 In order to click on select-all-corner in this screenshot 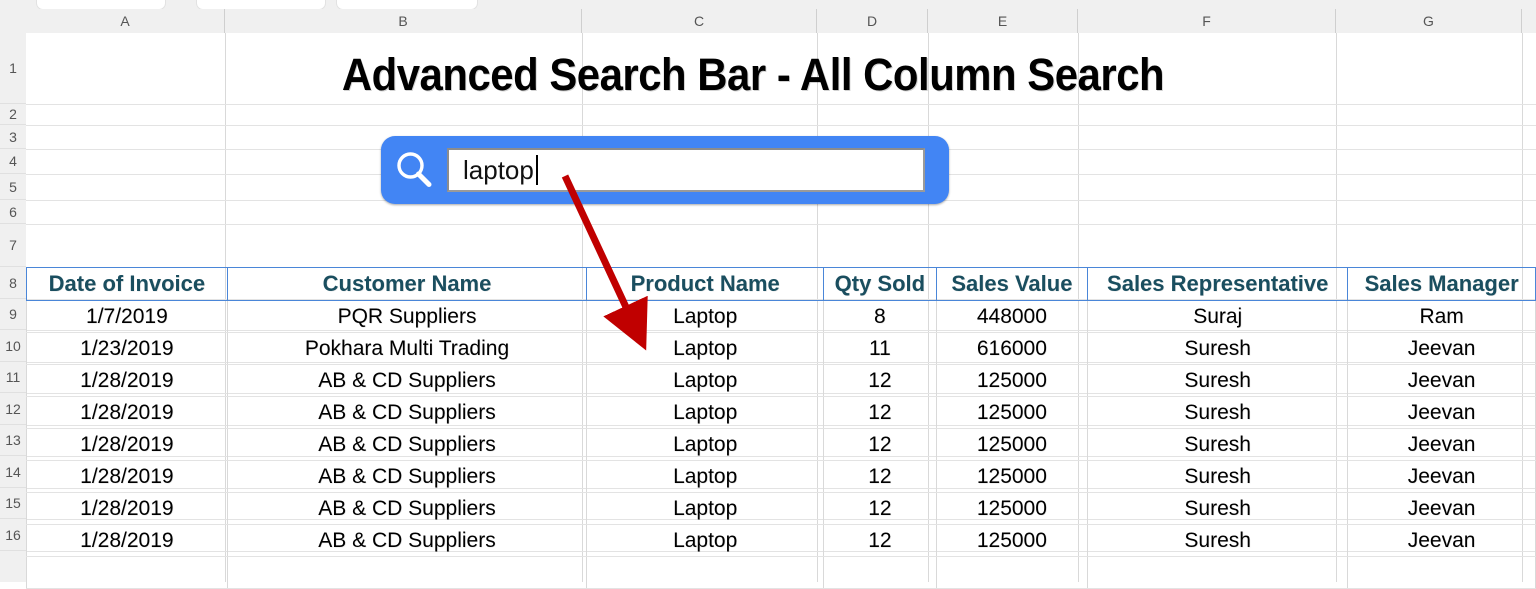, I will do `click(13, 25)`.